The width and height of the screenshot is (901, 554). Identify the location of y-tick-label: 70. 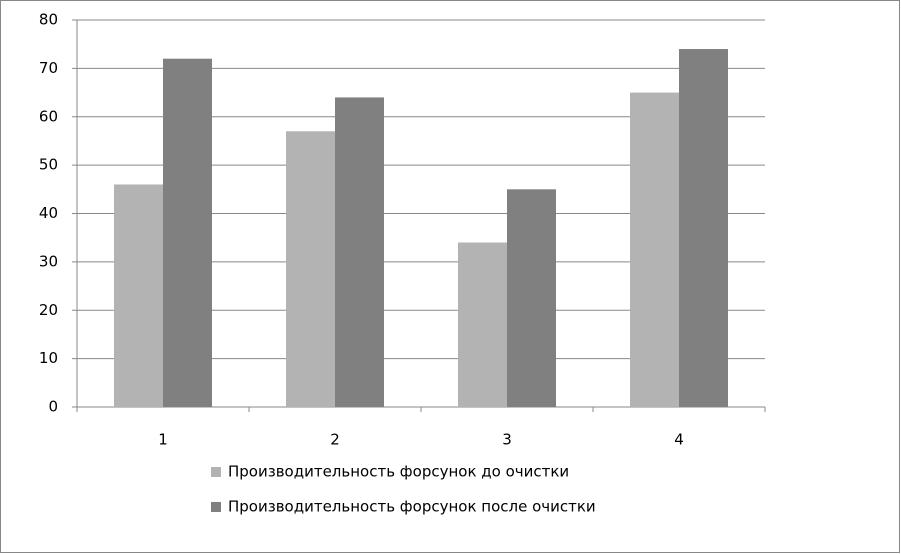
(48, 68).